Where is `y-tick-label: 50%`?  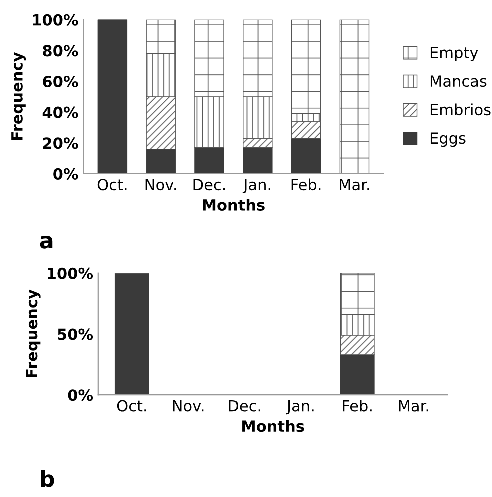 y-tick-label: 50% is located at coordinates (76, 334).